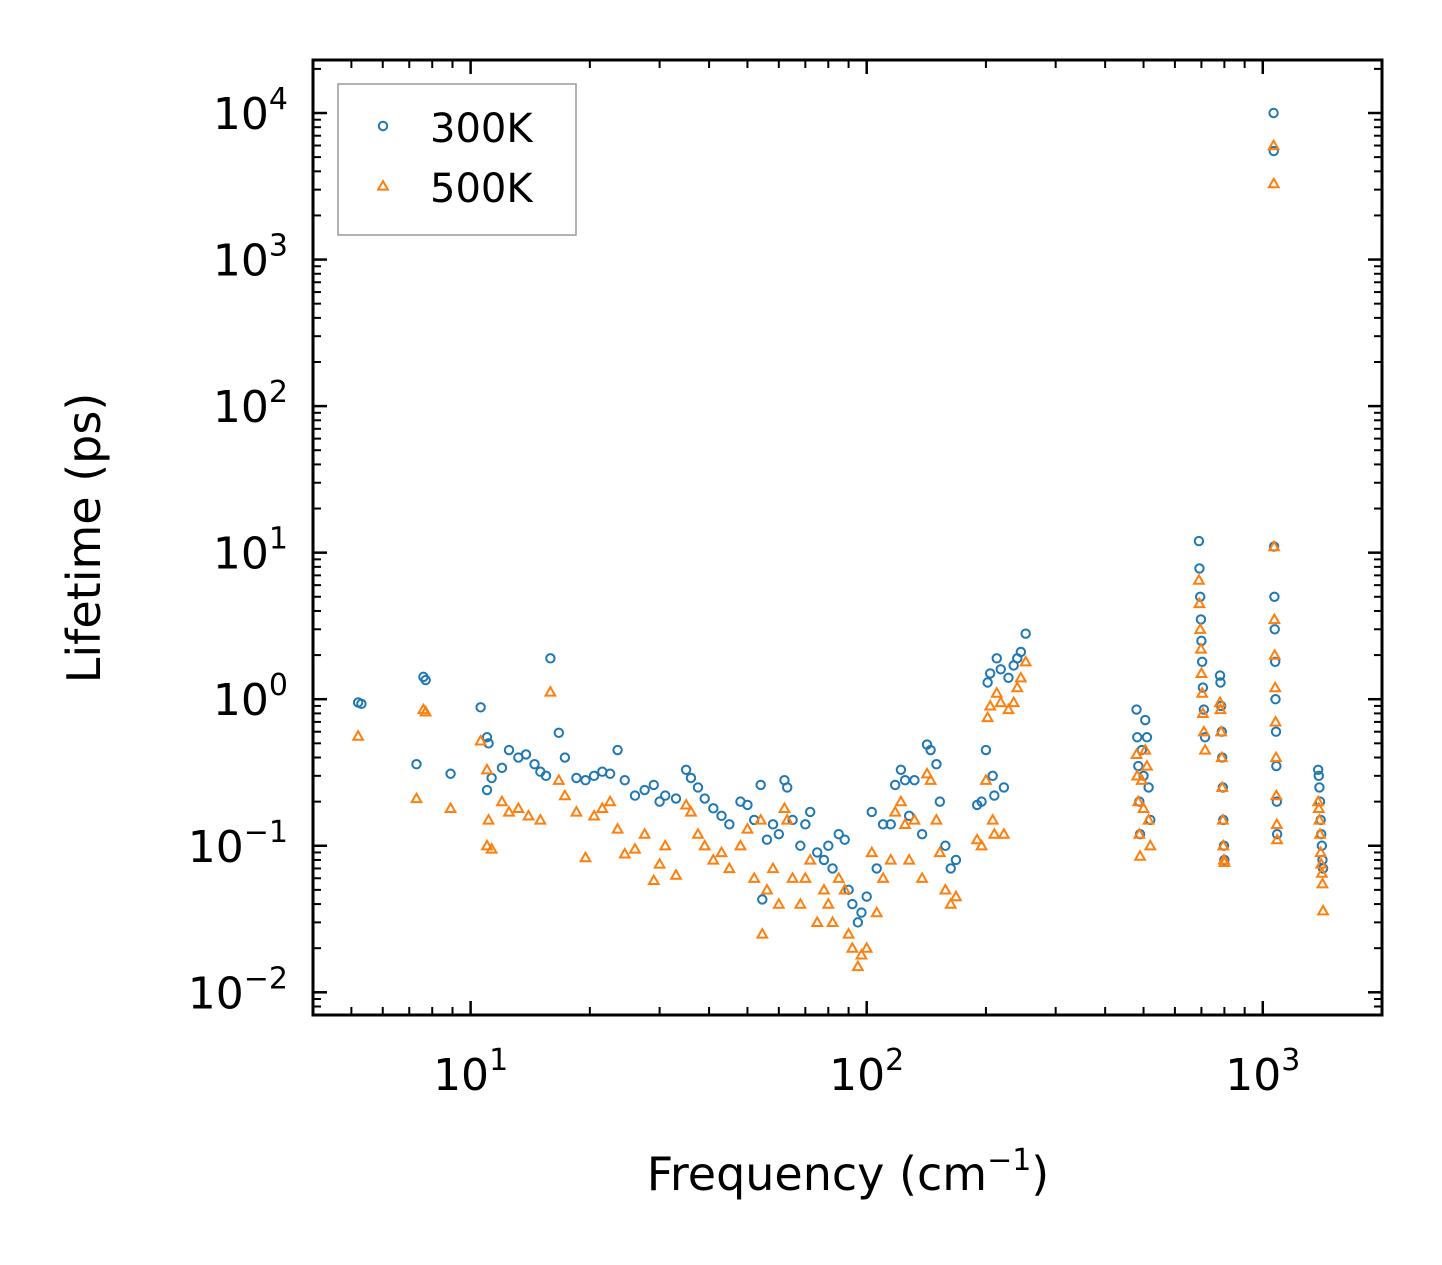  I want to click on y-tick-exp: 1, so click(278, 539).